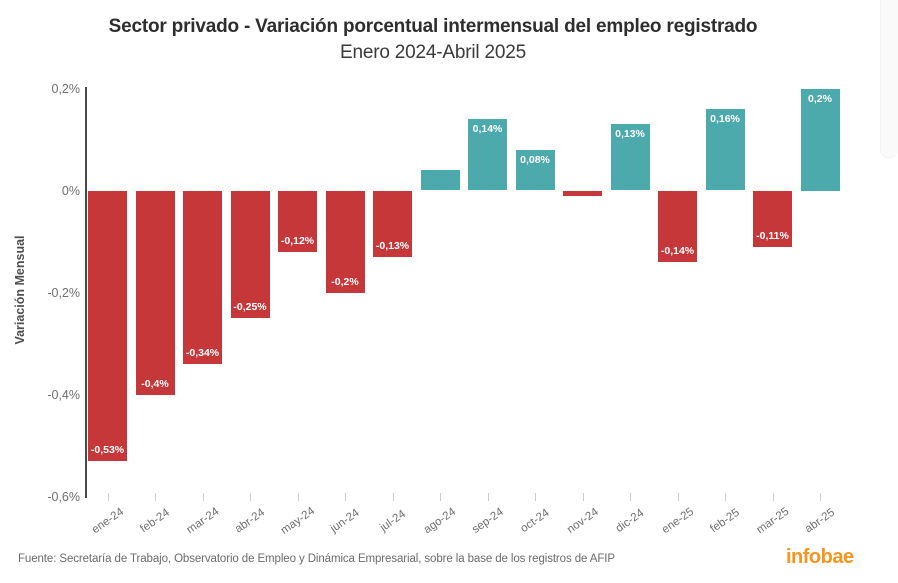 The height and width of the screenshot is (583, 898). I want to click on y-axis-line, so click(86, 292).